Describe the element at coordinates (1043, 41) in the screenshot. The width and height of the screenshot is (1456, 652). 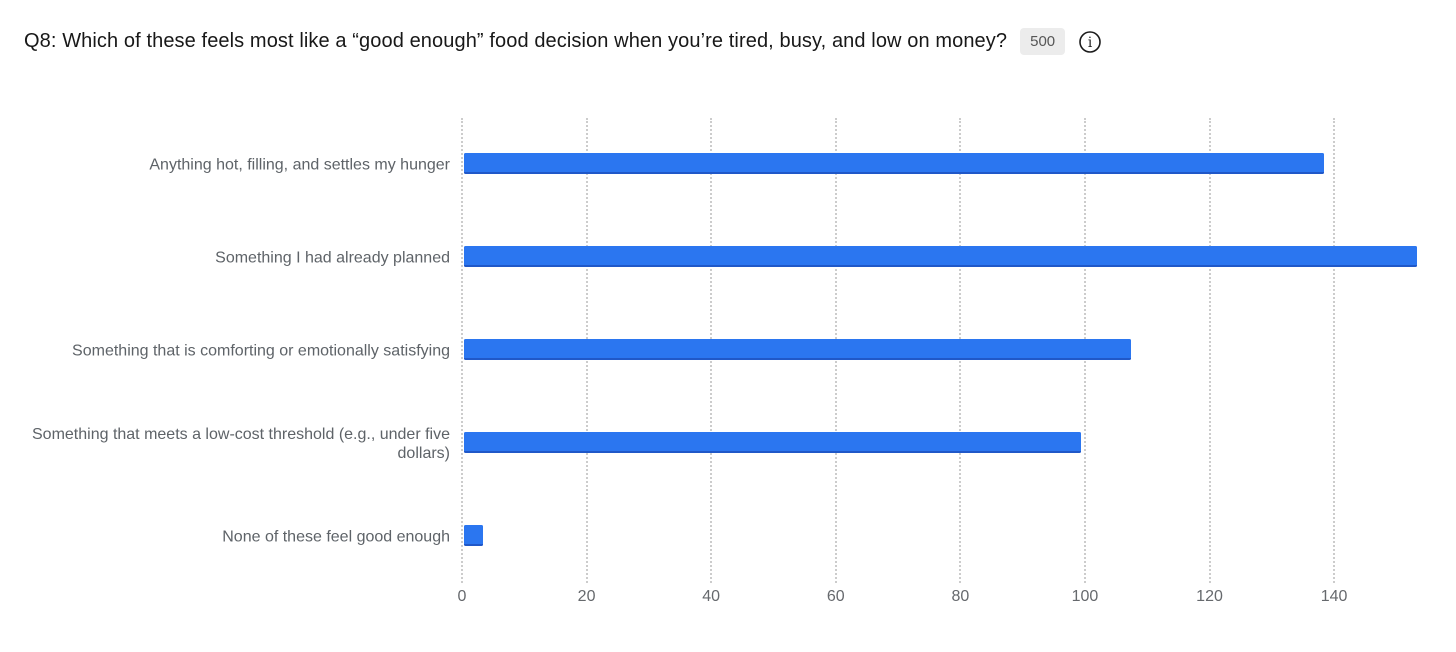
I see `response-count-badge: 500` at that location.